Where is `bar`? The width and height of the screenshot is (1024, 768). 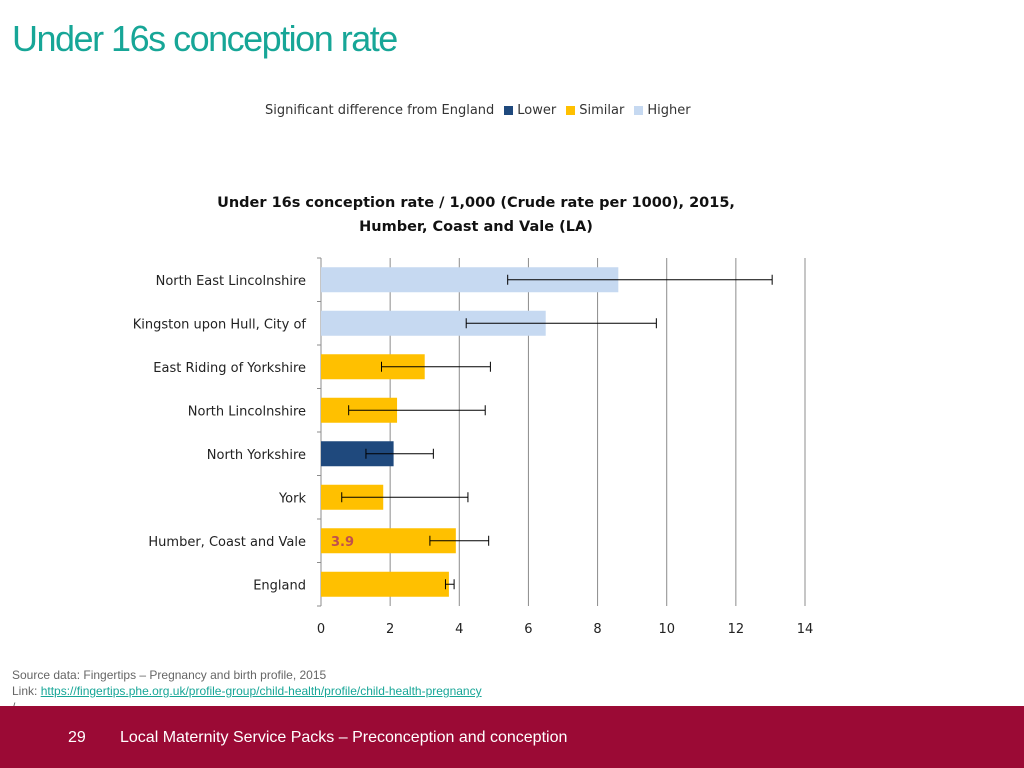
bar is located at coordinates (385, 584).